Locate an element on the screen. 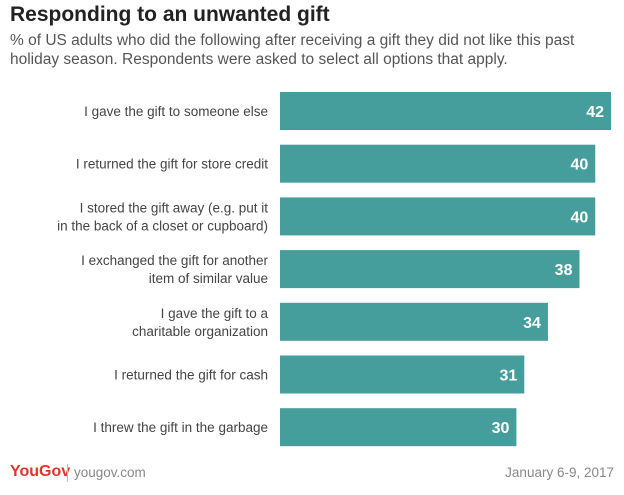 This screenshot has height=495, width=624. yougov-logo: YouGov is located at coordinates (40, 471).